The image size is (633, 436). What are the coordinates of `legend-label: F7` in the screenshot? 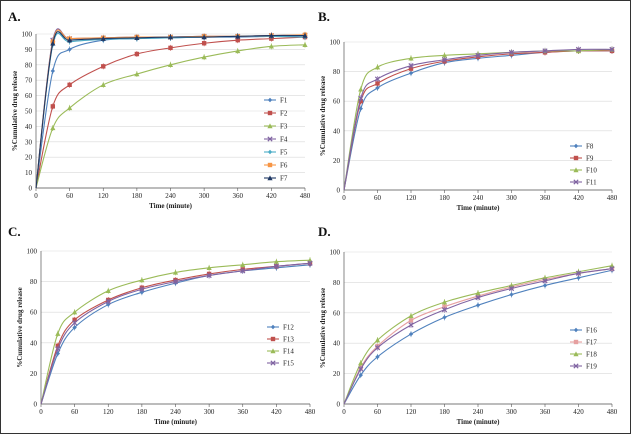 It's located at (284, 179).